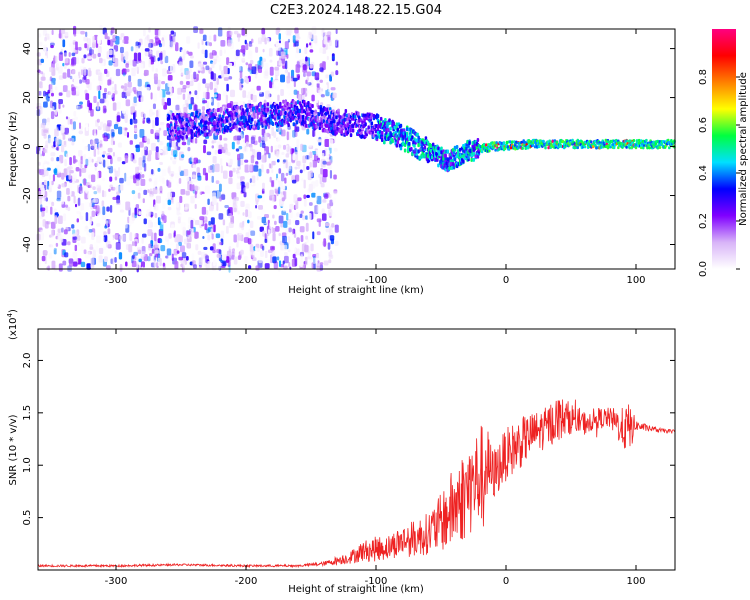 The height and width of the screenshot is (600, 750). What do you see at coordinates (703, 221) in the screenshot?
I see `colorbar-tick-label: 0.2` at bounding box center [703, 221].